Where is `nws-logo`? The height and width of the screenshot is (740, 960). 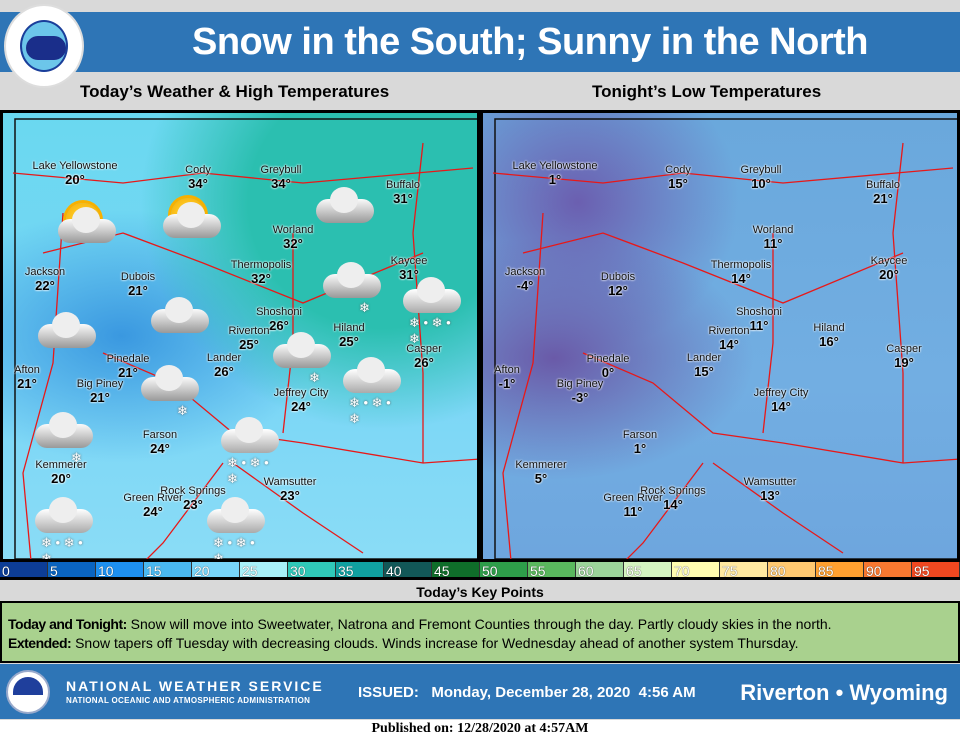
nws-logo is located at coordinates (44, 46).